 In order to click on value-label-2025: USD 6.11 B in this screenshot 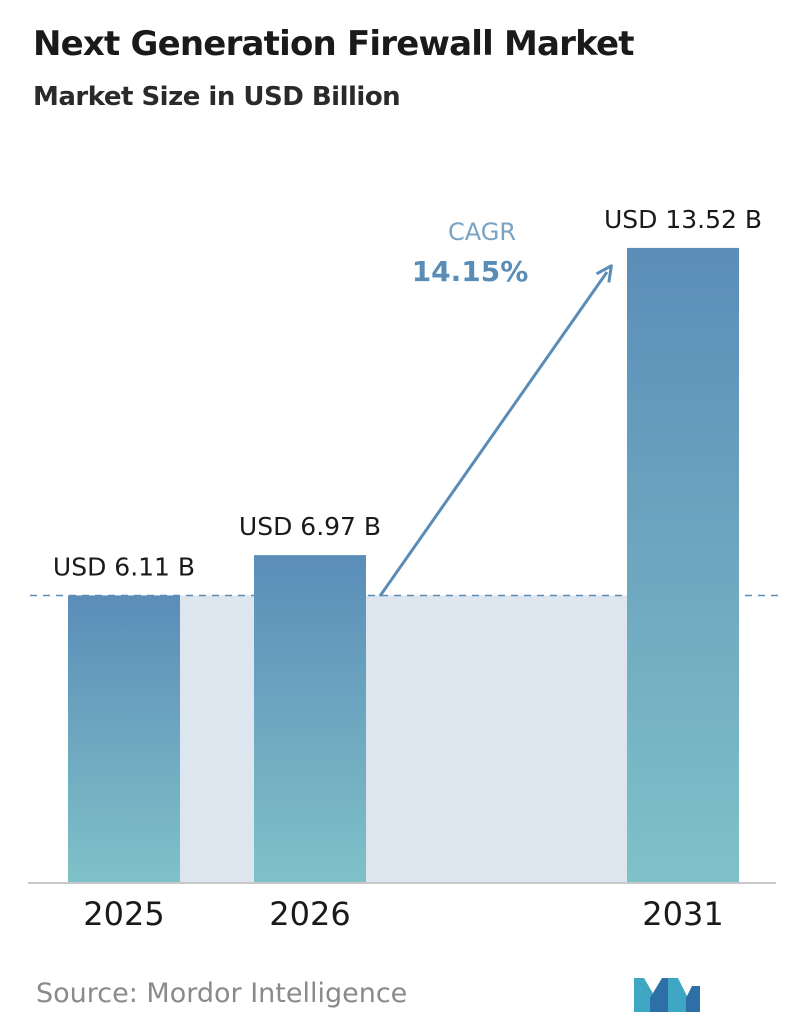, I will do `click(124, 566)`.